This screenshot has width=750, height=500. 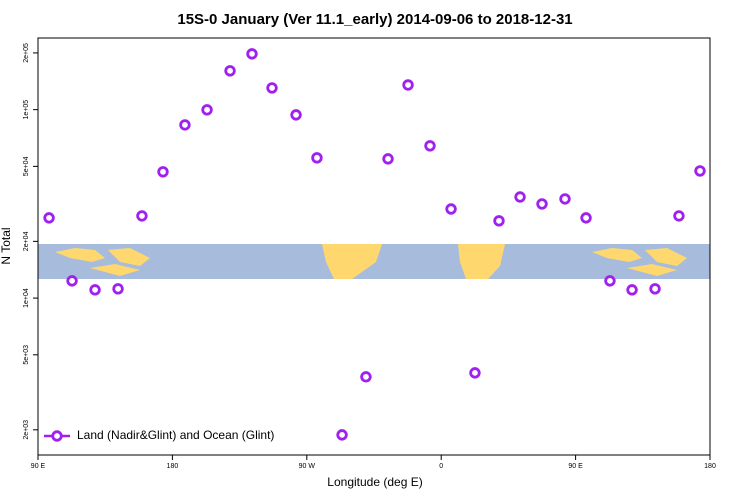 I want to click on x-tick-label: 90 W, so click(x=307, y=466).